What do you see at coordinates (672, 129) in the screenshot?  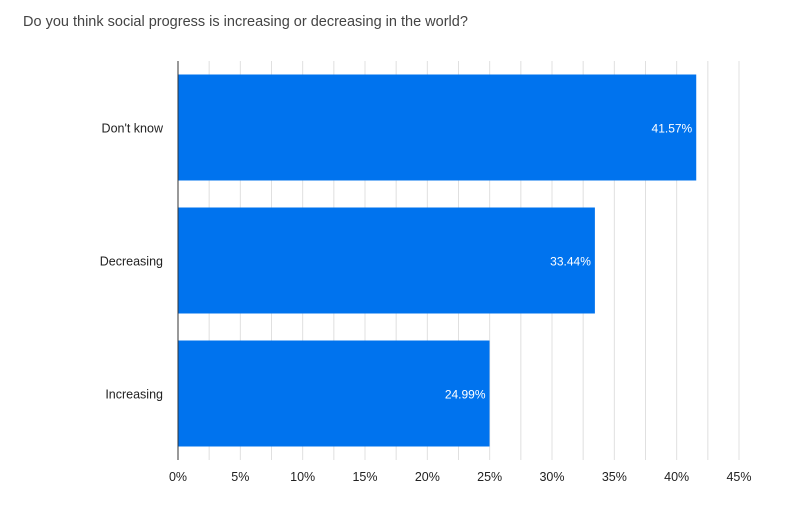 I see `data-label: 41.57%` at bounding box center [672, 129].